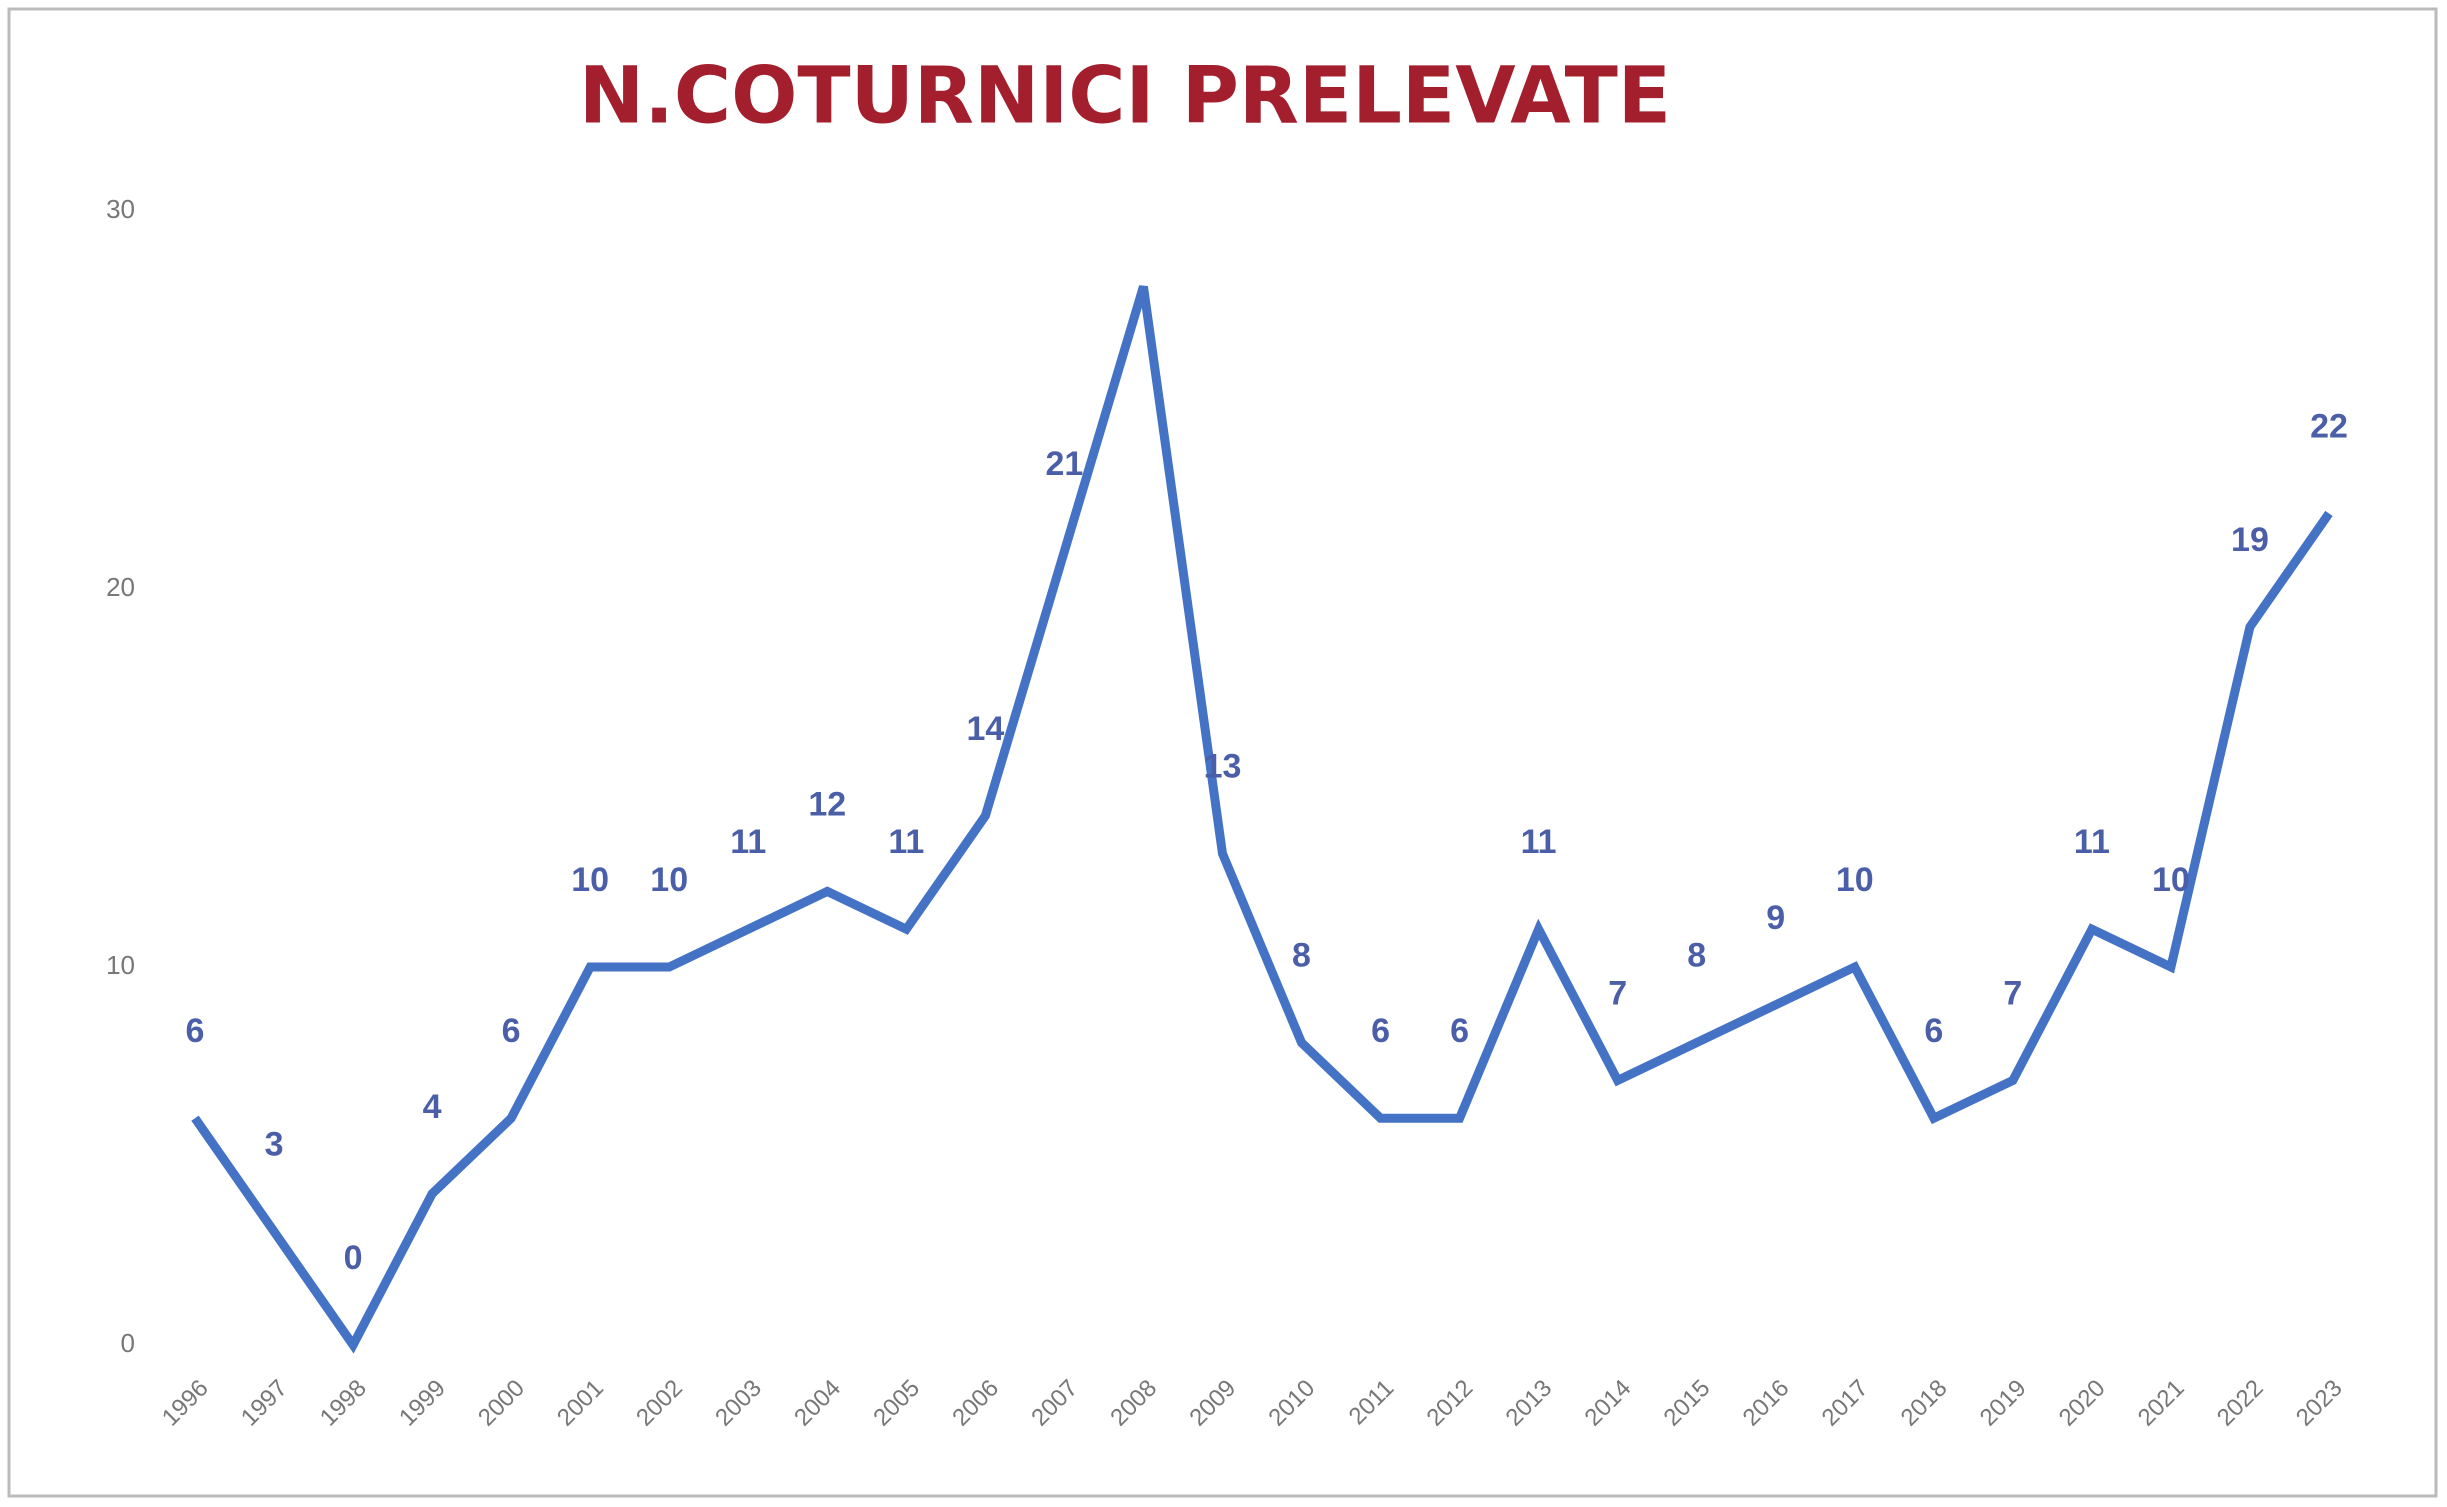  I want to click on x-tick-label: 2008, so click(1133, 1403).